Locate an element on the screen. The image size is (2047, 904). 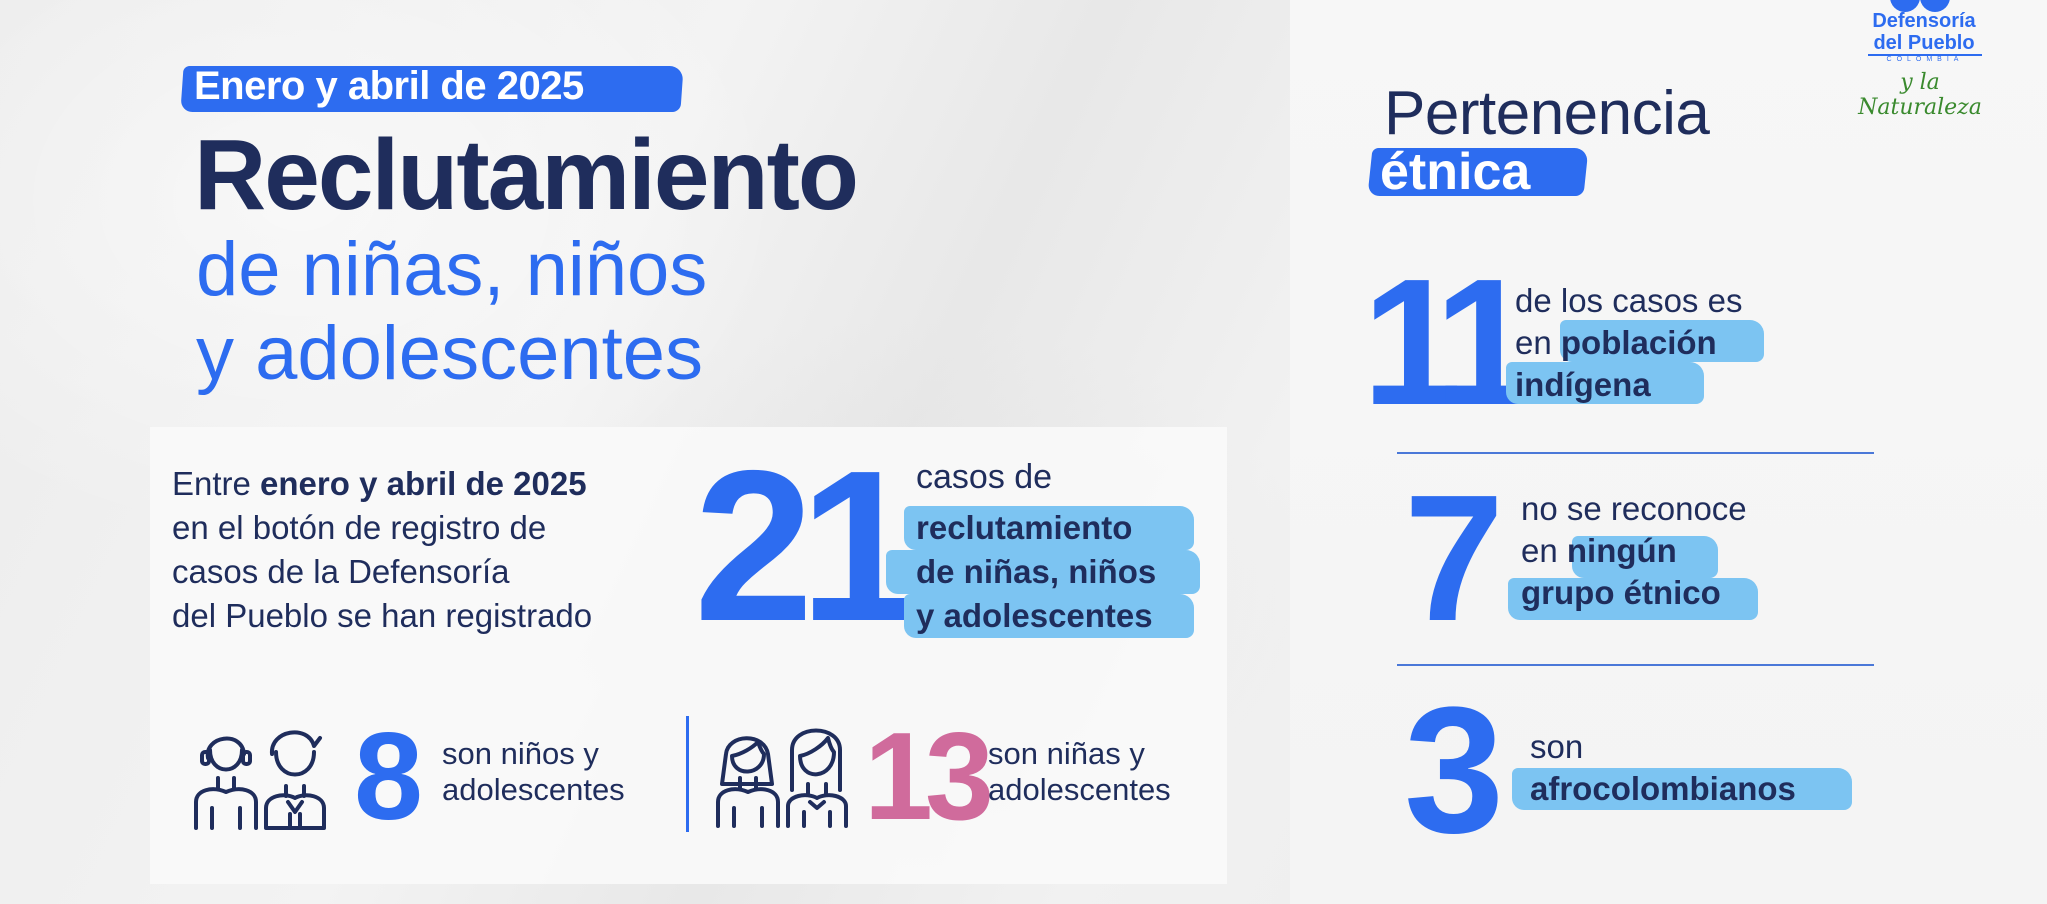
indigenous-description: de los casos es en población indígena is located at coordinates (1629, 342).